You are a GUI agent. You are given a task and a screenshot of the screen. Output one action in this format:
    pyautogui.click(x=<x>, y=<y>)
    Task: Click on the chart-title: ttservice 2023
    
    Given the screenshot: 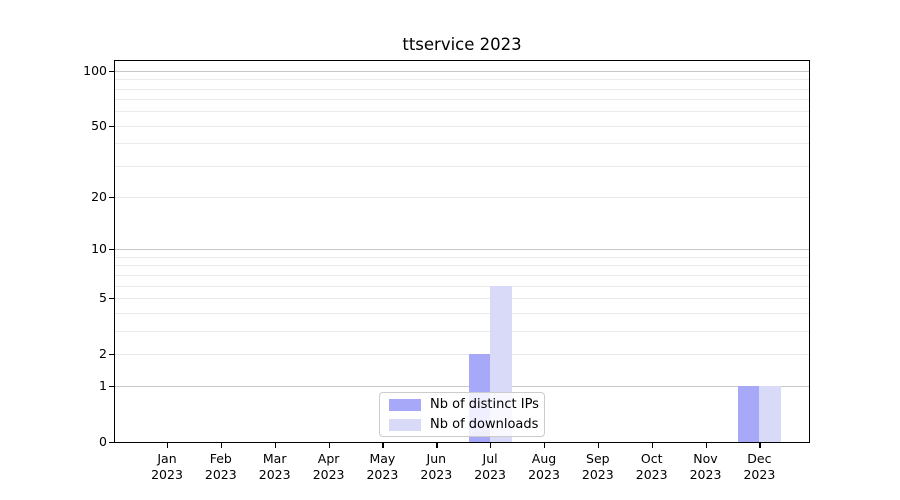 What is the action you would take?
    pyautogui.click(x=462, y=44)
    